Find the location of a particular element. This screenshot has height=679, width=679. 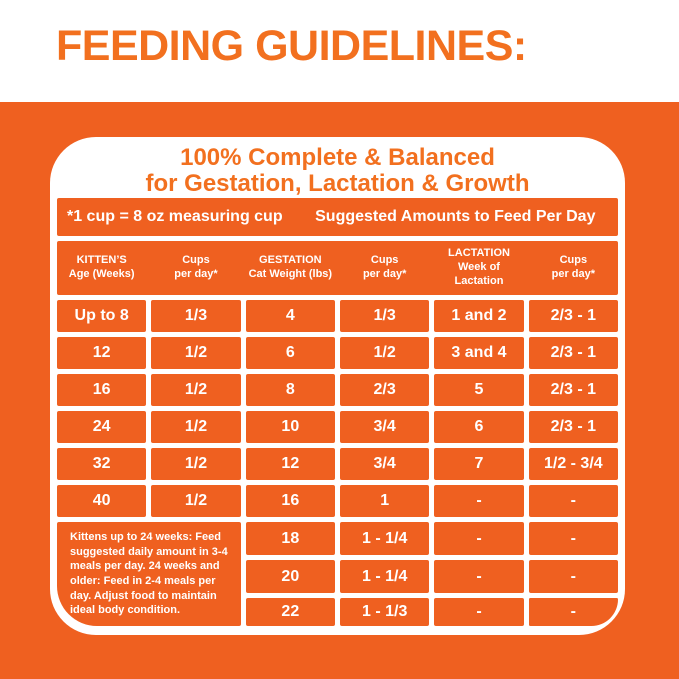

cup-measure-note: *1 cup = 8 oz measuring cup is located at coordinates (174, 216).